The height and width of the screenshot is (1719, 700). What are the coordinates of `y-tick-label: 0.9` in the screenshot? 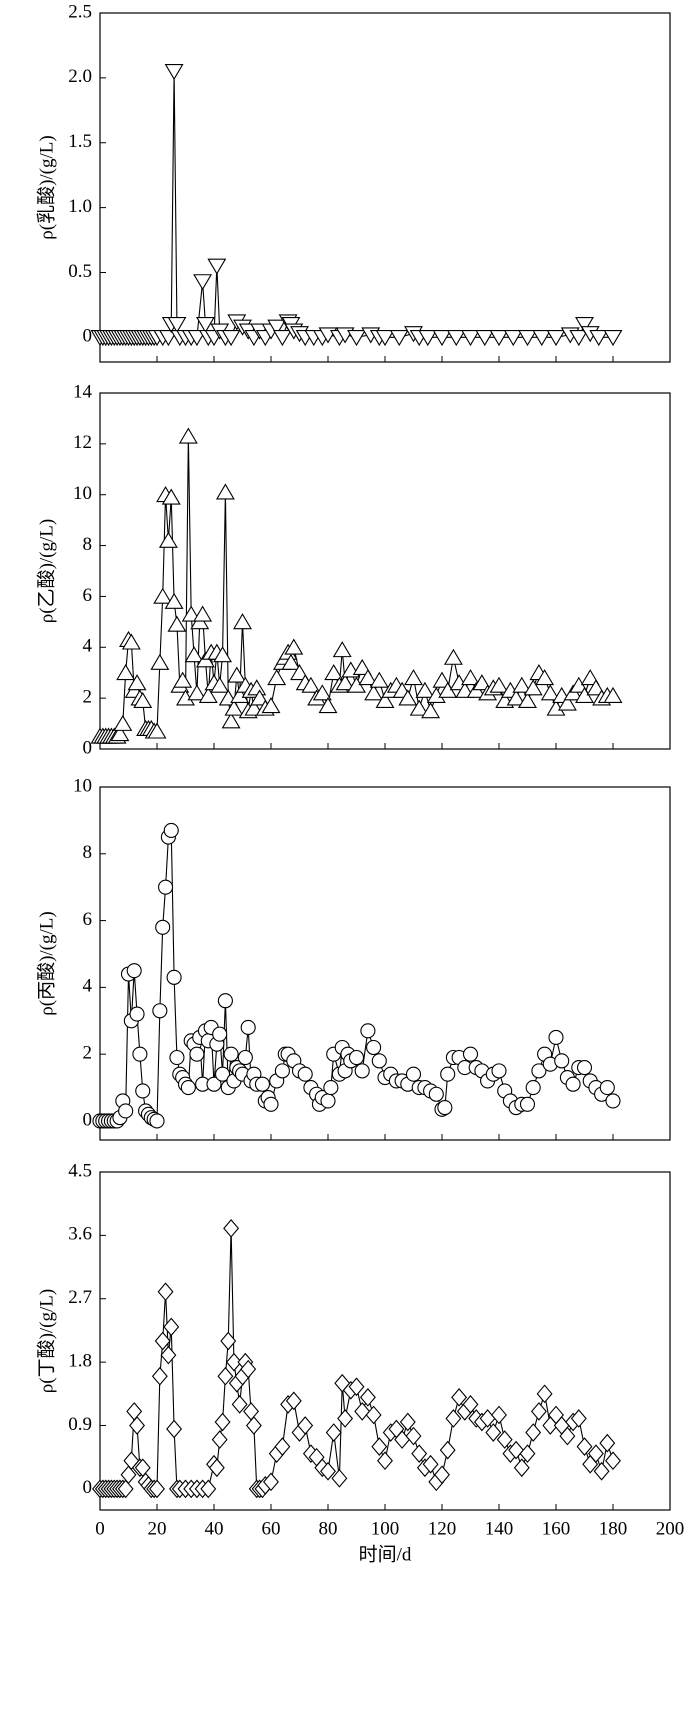 It's located at (80, 1424).